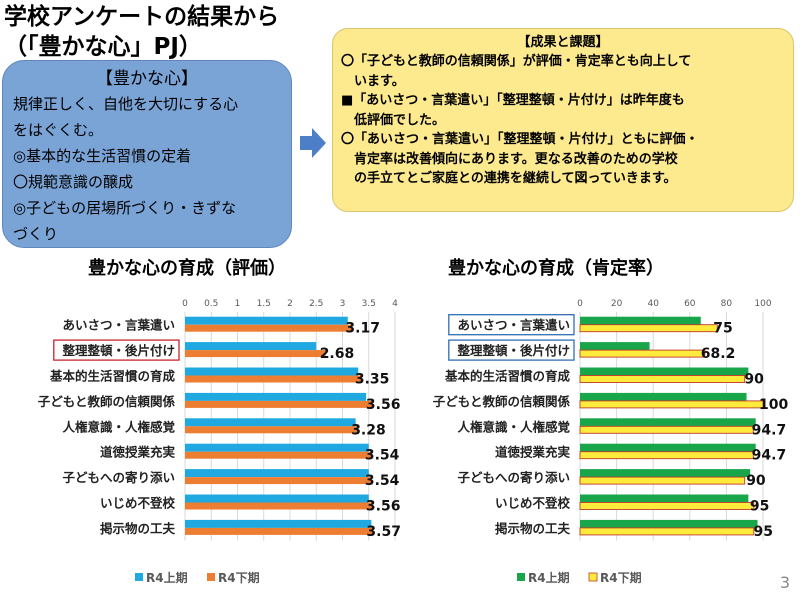 The width and height of the screenshot is (800, 600). Describe the element at coordinates (563, 42) in the screenshot. I see `result-box-title: 【成果と課題】` at that location.